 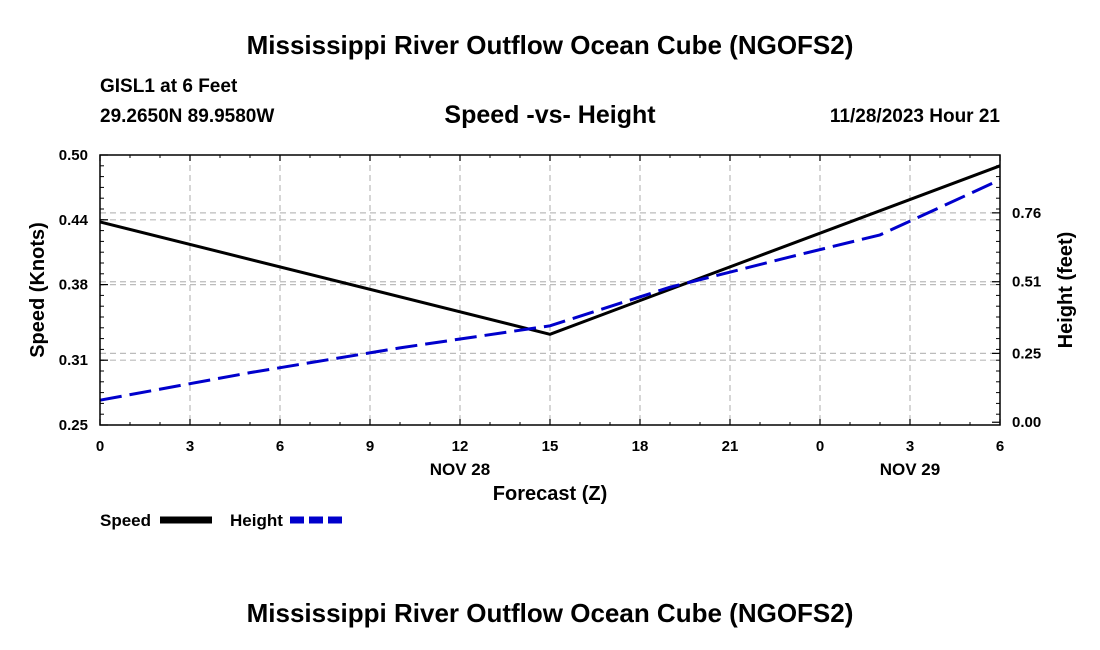 I want to click on station-name: GISL1 at 6 Feet, so click(x=169, y=86).